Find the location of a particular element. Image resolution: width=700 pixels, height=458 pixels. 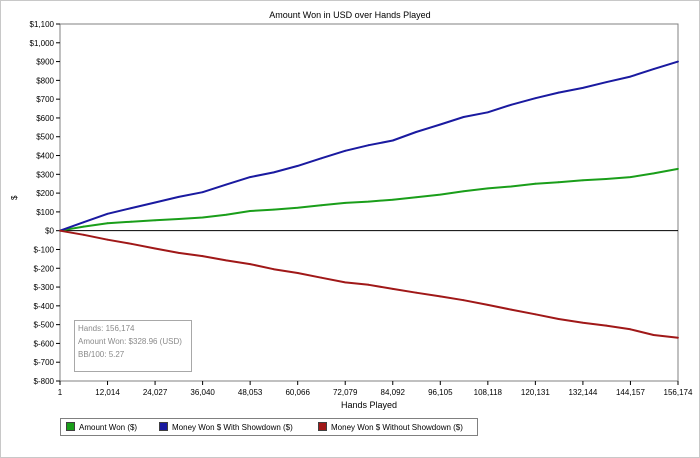

x-tick-label: 144,157 is located at coordinates (630, 392).